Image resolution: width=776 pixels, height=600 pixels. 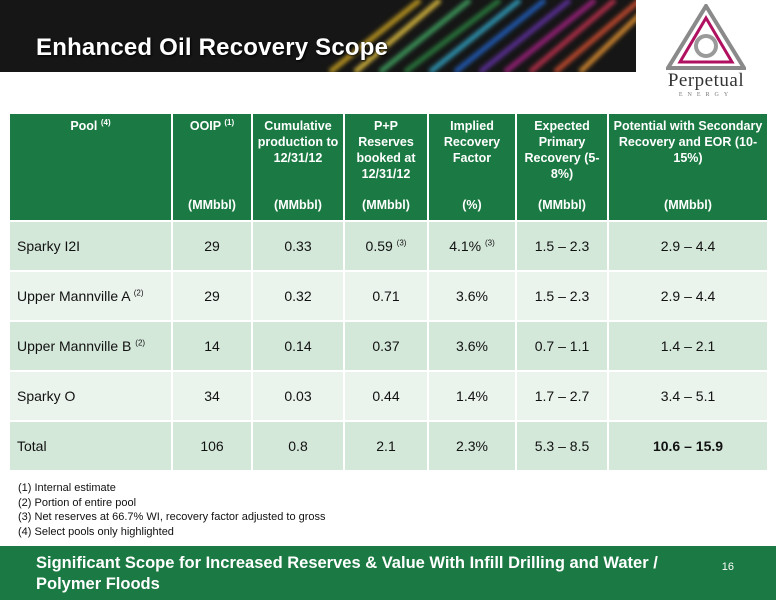 What do you see at coordinates (67, 488) in the screenshot?
I see `footnote: (1) Internal estimate` at bounding box center [67, 488].